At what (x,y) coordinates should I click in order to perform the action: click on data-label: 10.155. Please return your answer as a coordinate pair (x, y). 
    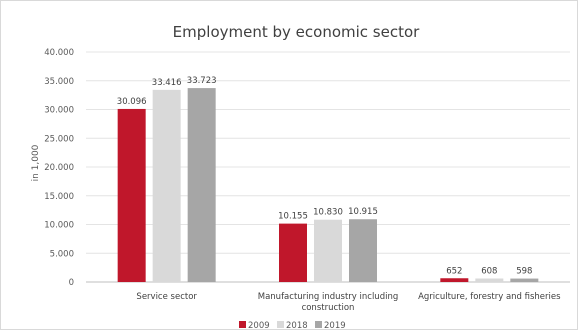
    Looking at the image, I should click on (293, 217).